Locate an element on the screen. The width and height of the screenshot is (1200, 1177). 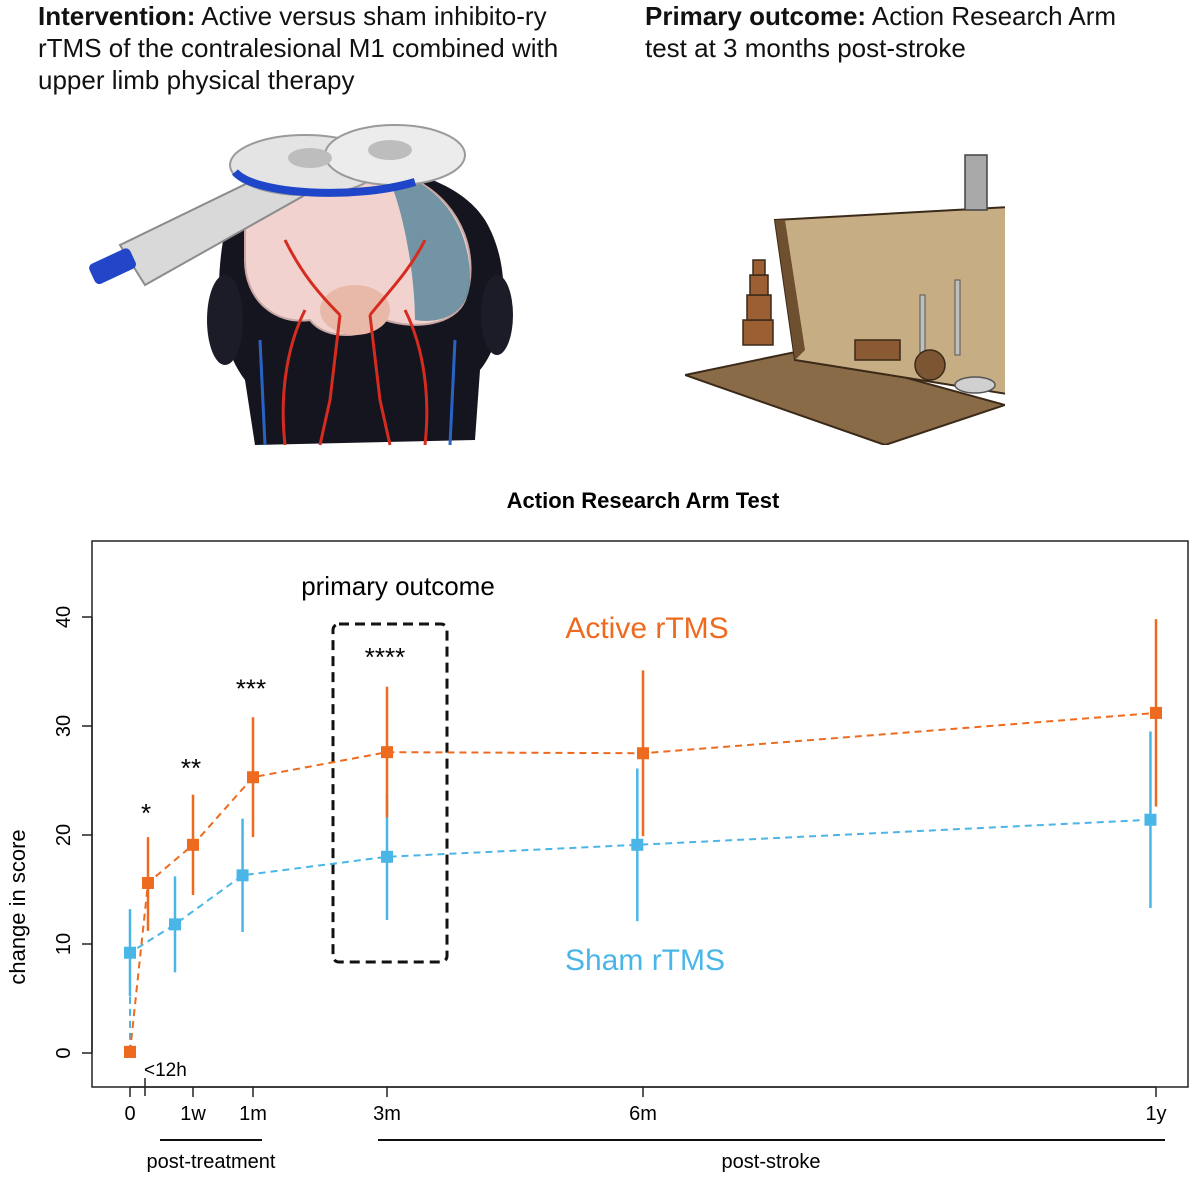
intervention-label: Intervention: is located at coordinates (117, 16).